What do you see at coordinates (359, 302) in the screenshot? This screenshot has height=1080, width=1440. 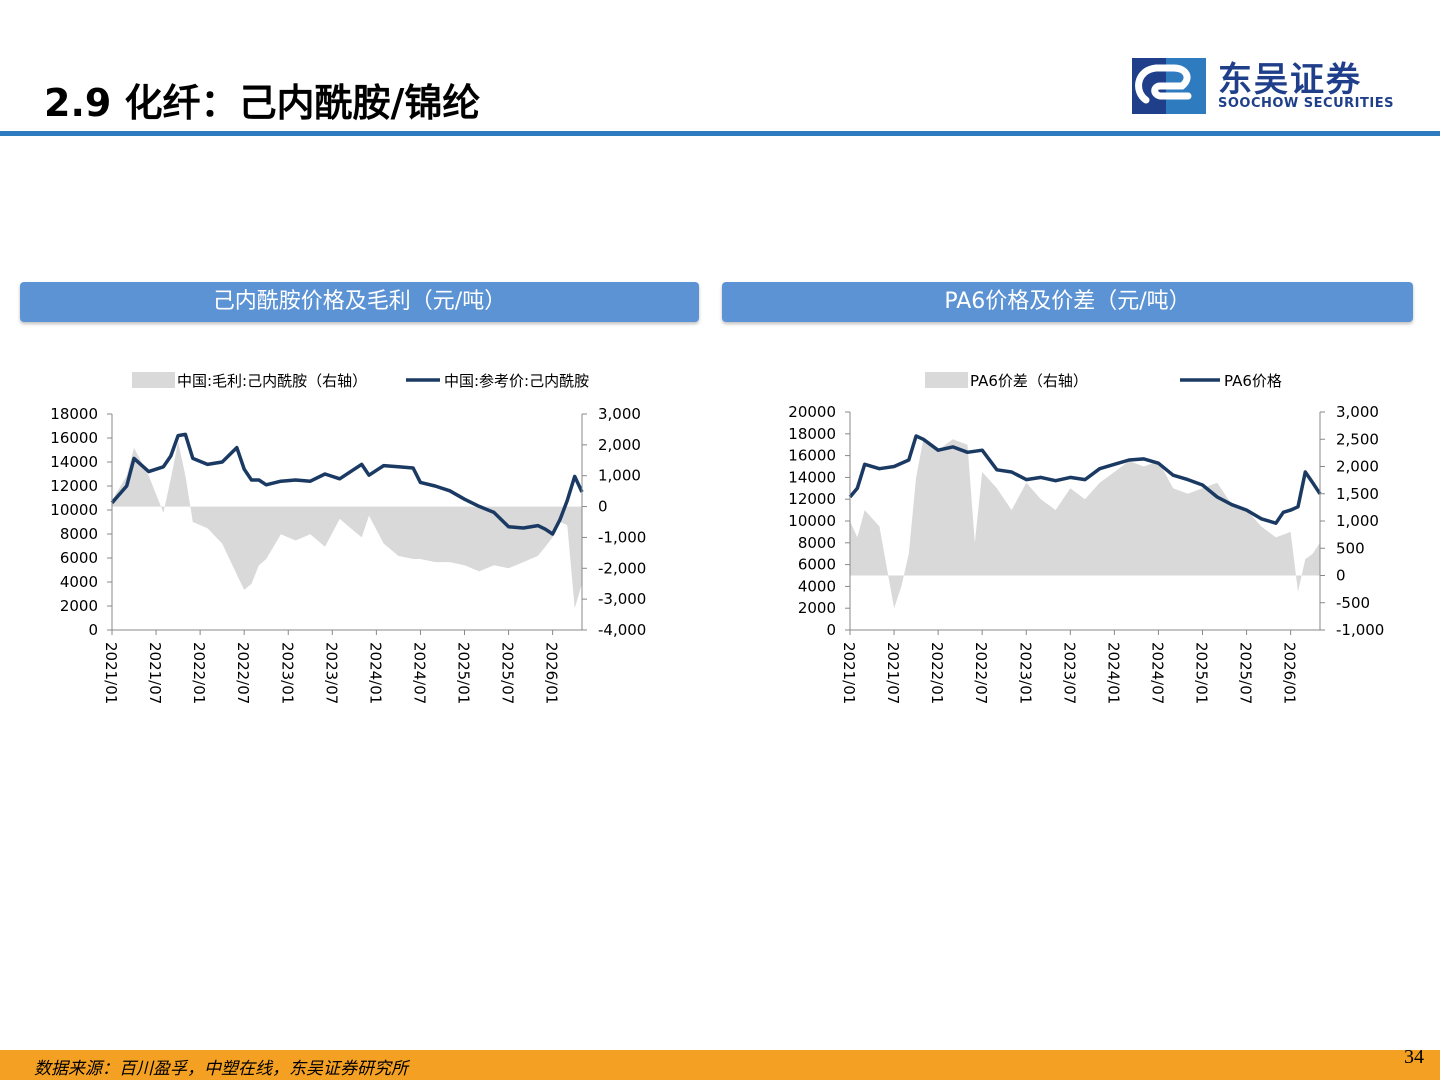 I see `chart-left-title: 己内酰胺价格及毛利（元/吨）` at bounding box center [359, 302].